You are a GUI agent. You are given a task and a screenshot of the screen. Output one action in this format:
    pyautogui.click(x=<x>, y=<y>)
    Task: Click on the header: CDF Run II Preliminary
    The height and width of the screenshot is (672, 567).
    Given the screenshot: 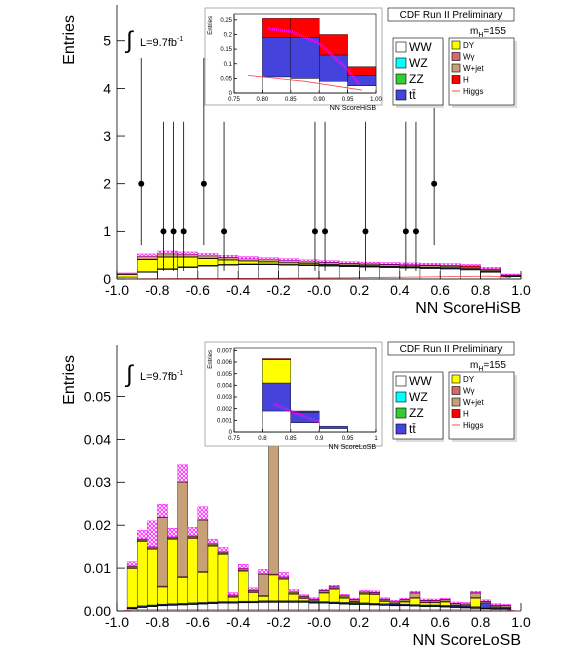 What is the action you would take?
    pyautogui.click(x=451, y=15)
    